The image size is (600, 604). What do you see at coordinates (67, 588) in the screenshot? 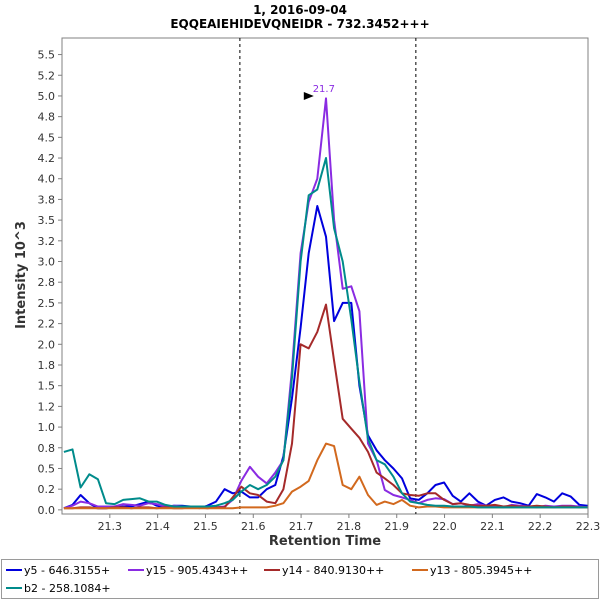
I see `legend-entry: b2 - 258.1084+` at bounding box center [67, 588].